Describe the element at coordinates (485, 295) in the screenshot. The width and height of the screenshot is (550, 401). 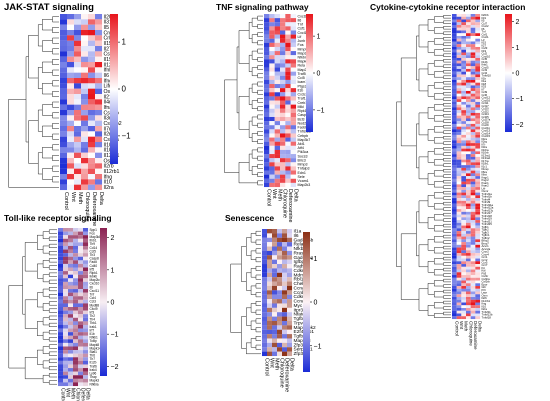
I see `row-label: Osm` at that location.